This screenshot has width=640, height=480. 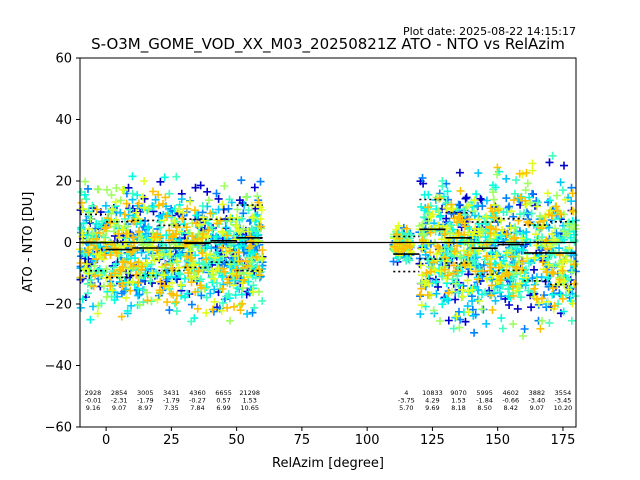 What do you see at coordinates (93, 393) in the screenshot?
I see `bin-count-label: 2928` at bounding box center [93, 393].